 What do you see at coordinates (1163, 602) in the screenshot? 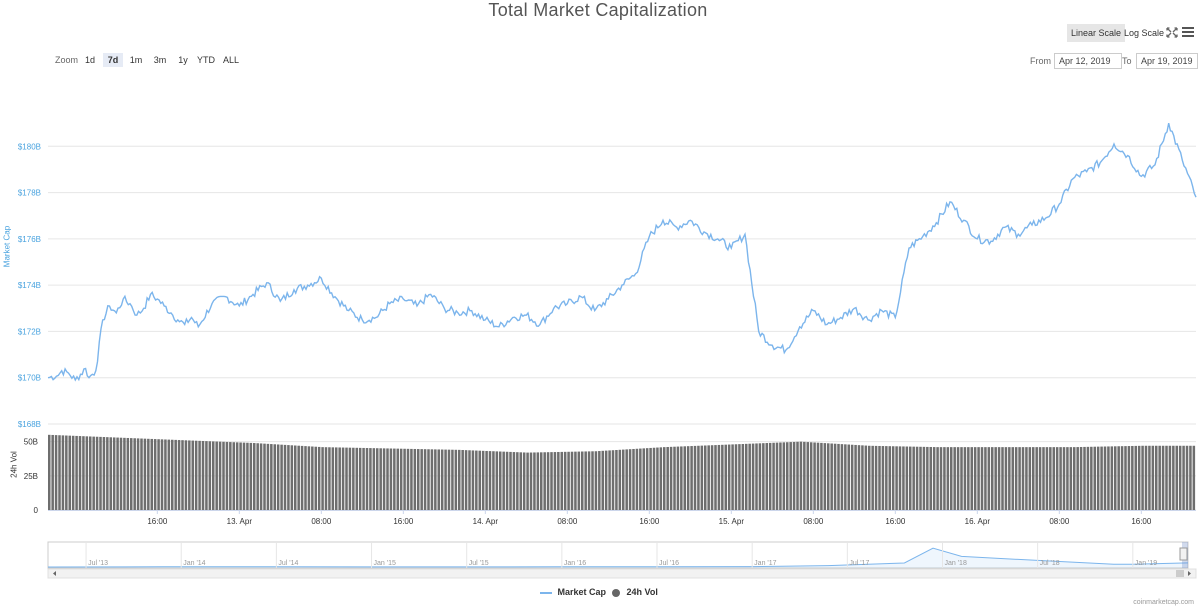
I see `credit-text: coinmarketcap.com` at bounding box center [1163, 602].